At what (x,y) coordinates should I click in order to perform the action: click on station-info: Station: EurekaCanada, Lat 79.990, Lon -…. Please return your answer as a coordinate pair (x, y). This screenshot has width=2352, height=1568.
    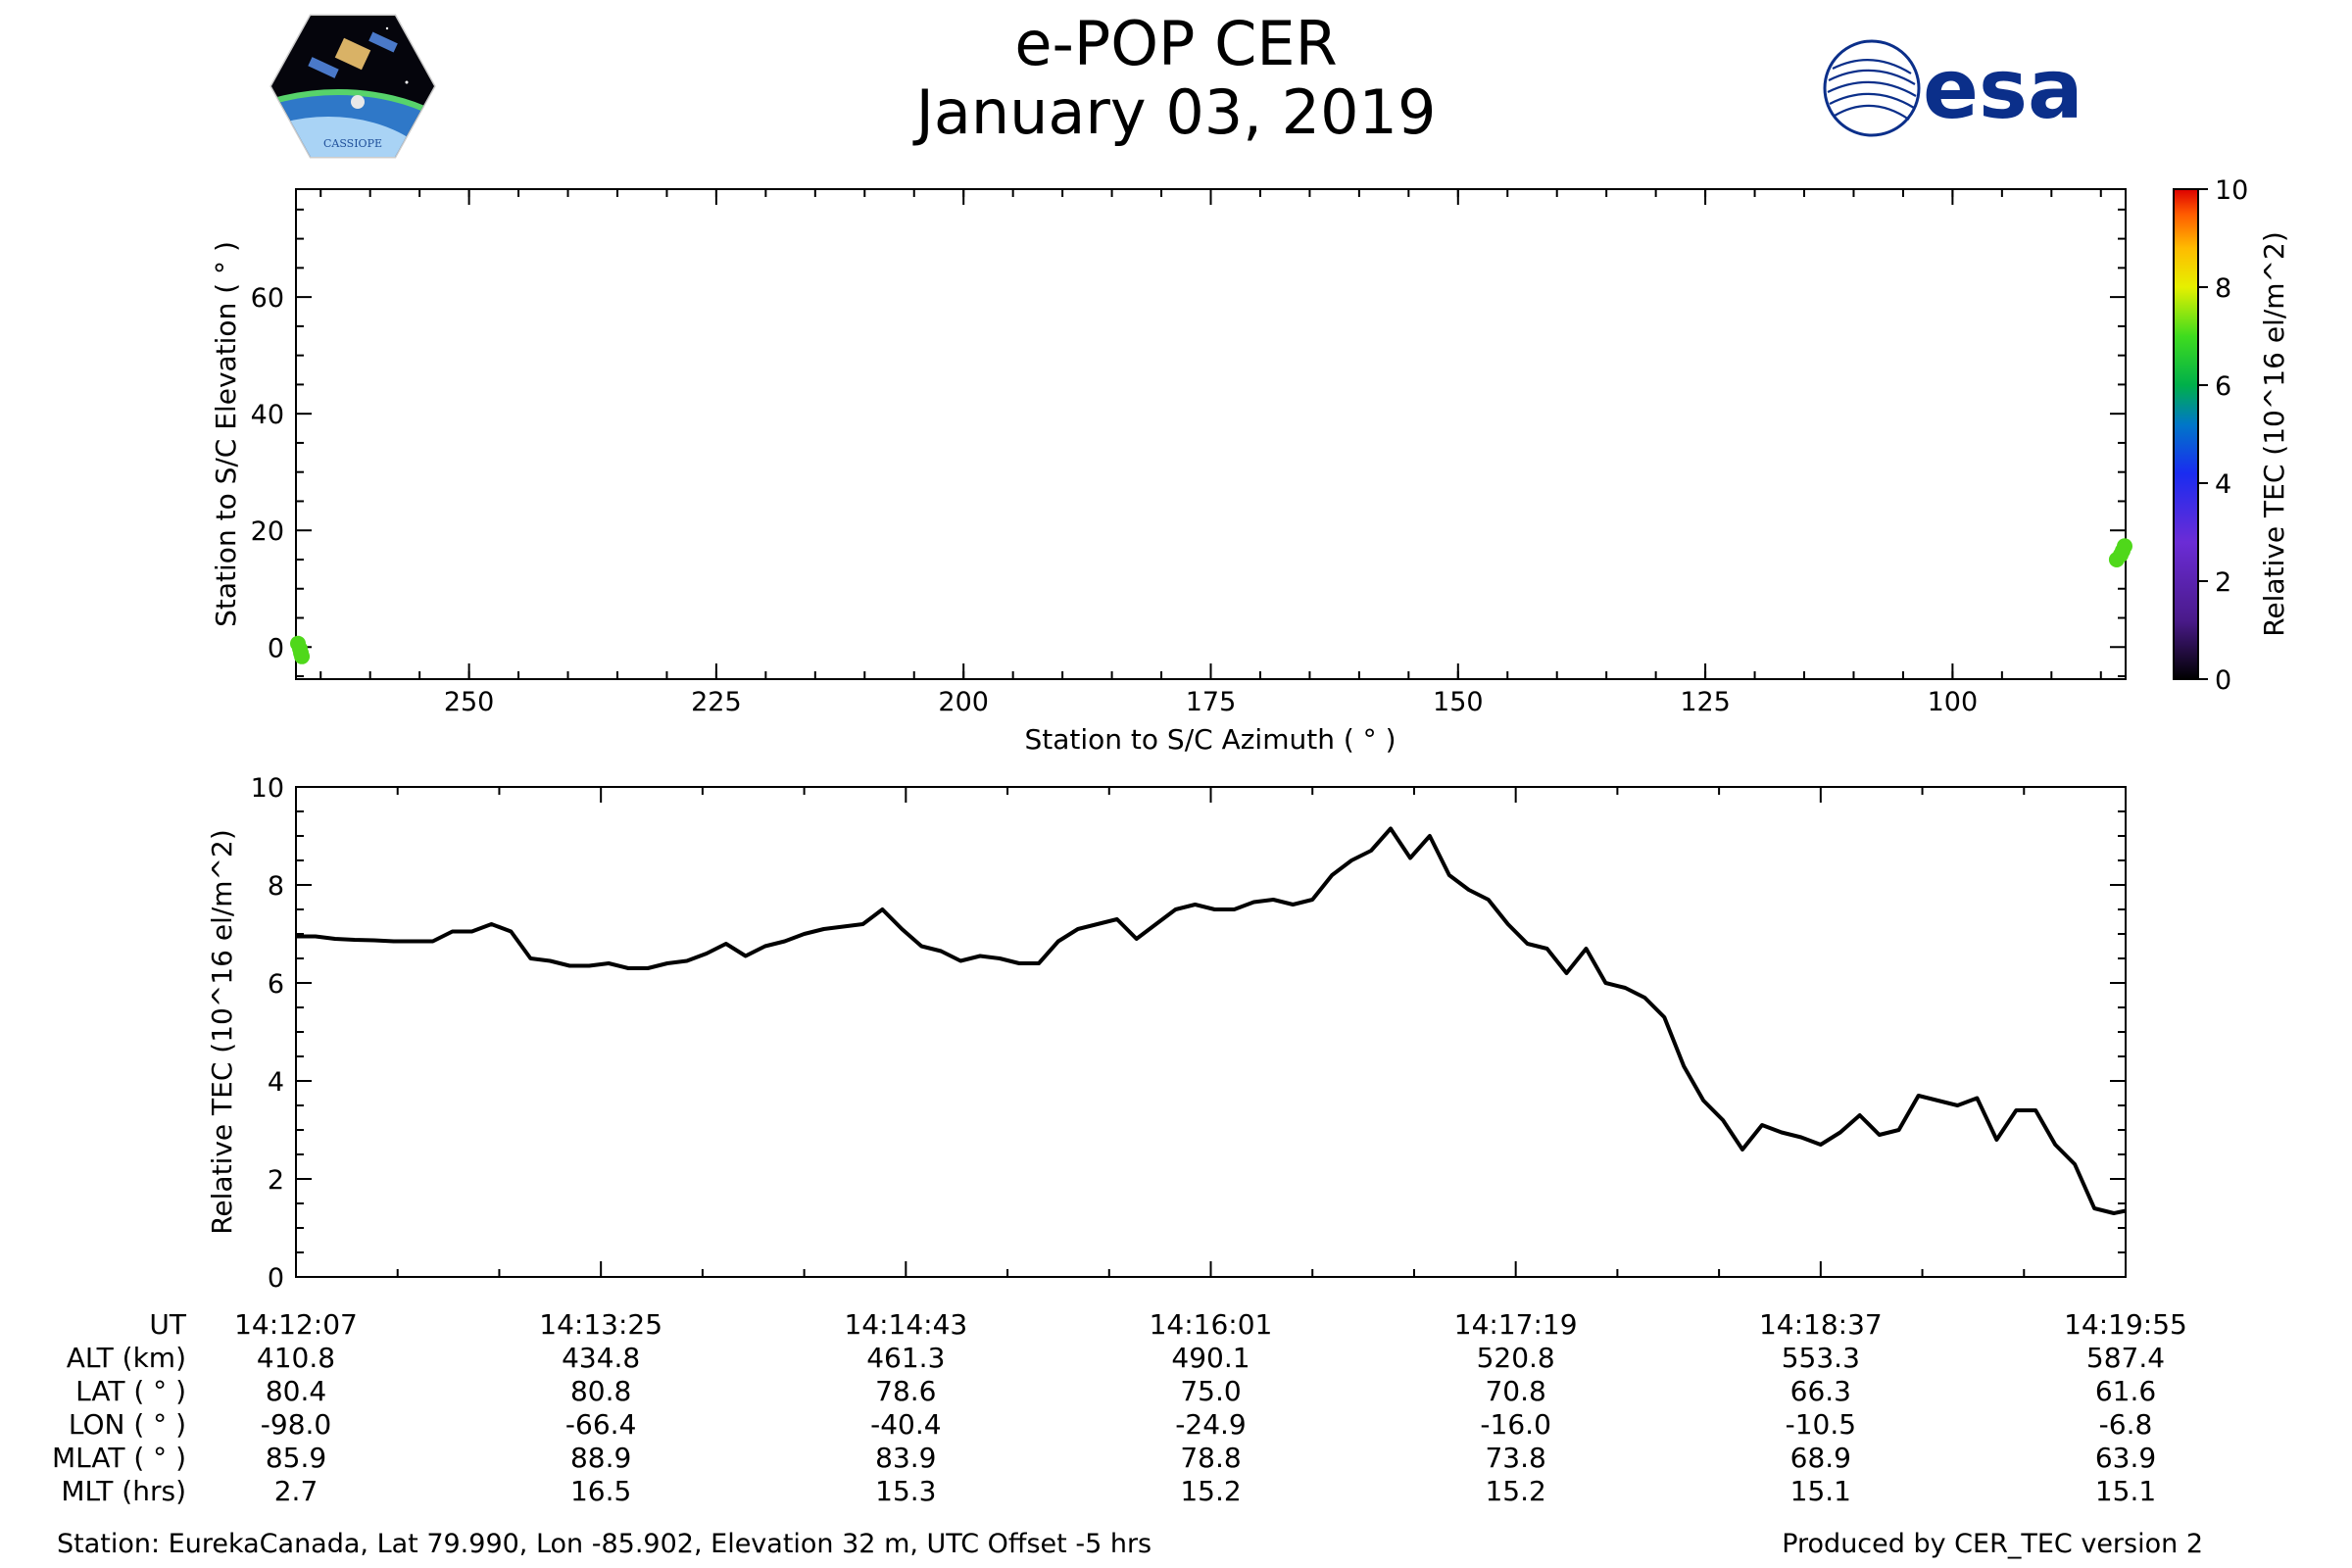
    Looking at the image, I should click on (604, 1544).